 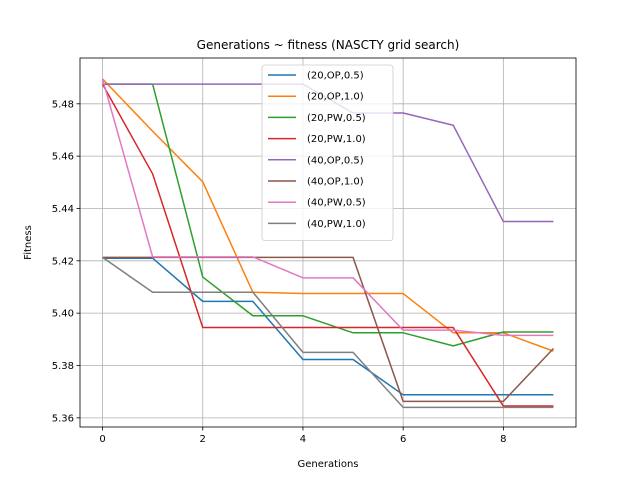 I want to click on y-tick-label: 5.48, so click(x=63, y=104).